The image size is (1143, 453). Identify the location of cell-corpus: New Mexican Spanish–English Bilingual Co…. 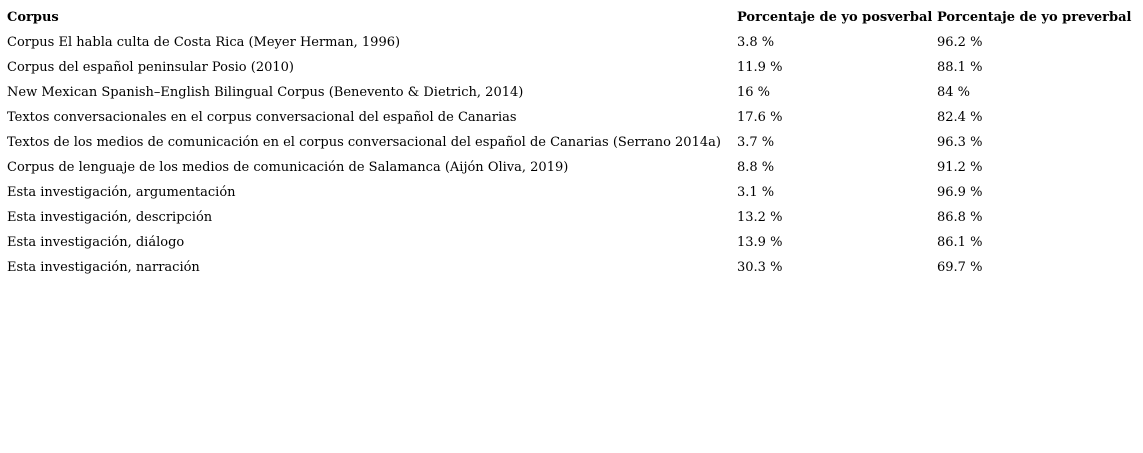
(265, 92).